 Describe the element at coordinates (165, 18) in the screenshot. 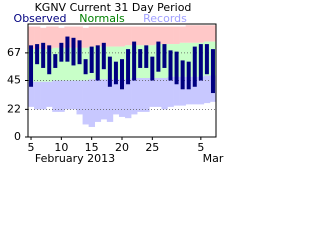

I see `legend-entry: Records` at that location.